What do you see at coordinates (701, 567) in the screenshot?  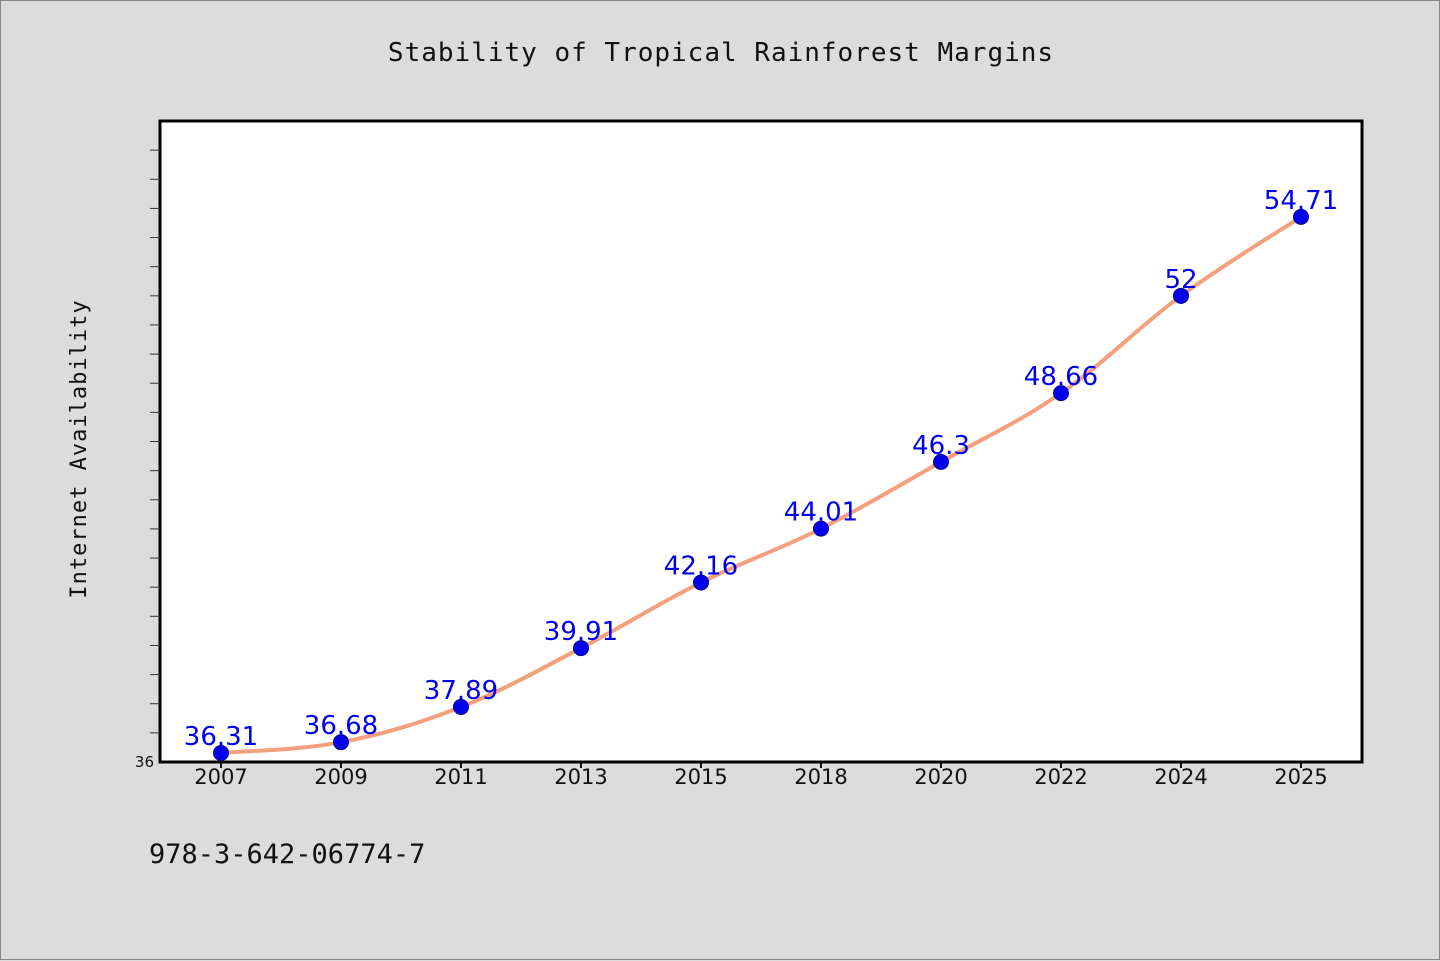 I see `data-label: 42.16` at bounding box center [701, 567].